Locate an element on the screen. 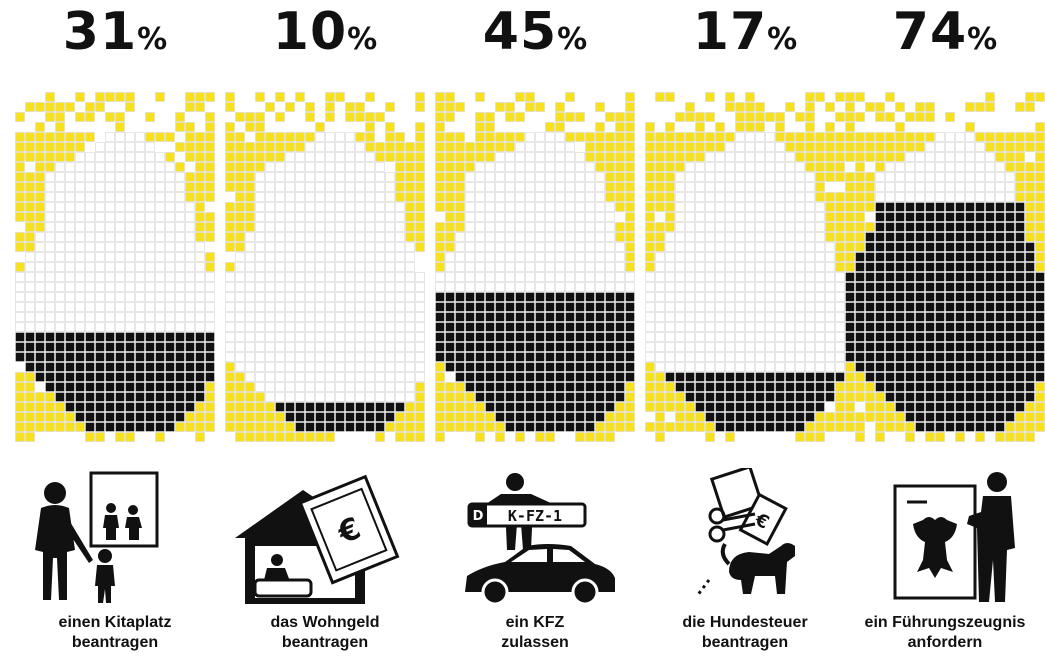  house-money-icon: € is located at coordinates (317, 539).